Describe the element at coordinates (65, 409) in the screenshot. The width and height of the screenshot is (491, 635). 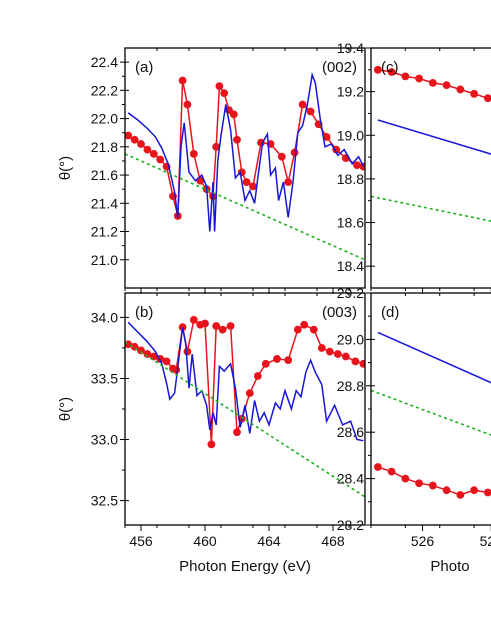
I see `y-axis-title: θ(°)` at that location.